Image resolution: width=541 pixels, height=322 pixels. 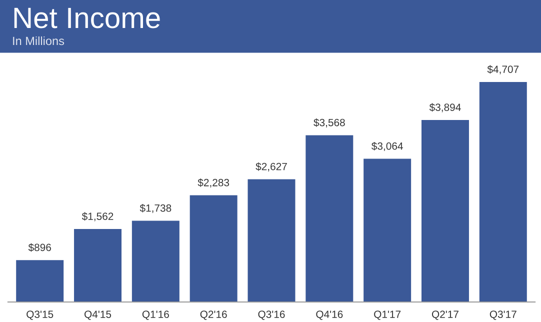 I want to click on x-tick-label: Q2'17, so click(x=445, y=315).